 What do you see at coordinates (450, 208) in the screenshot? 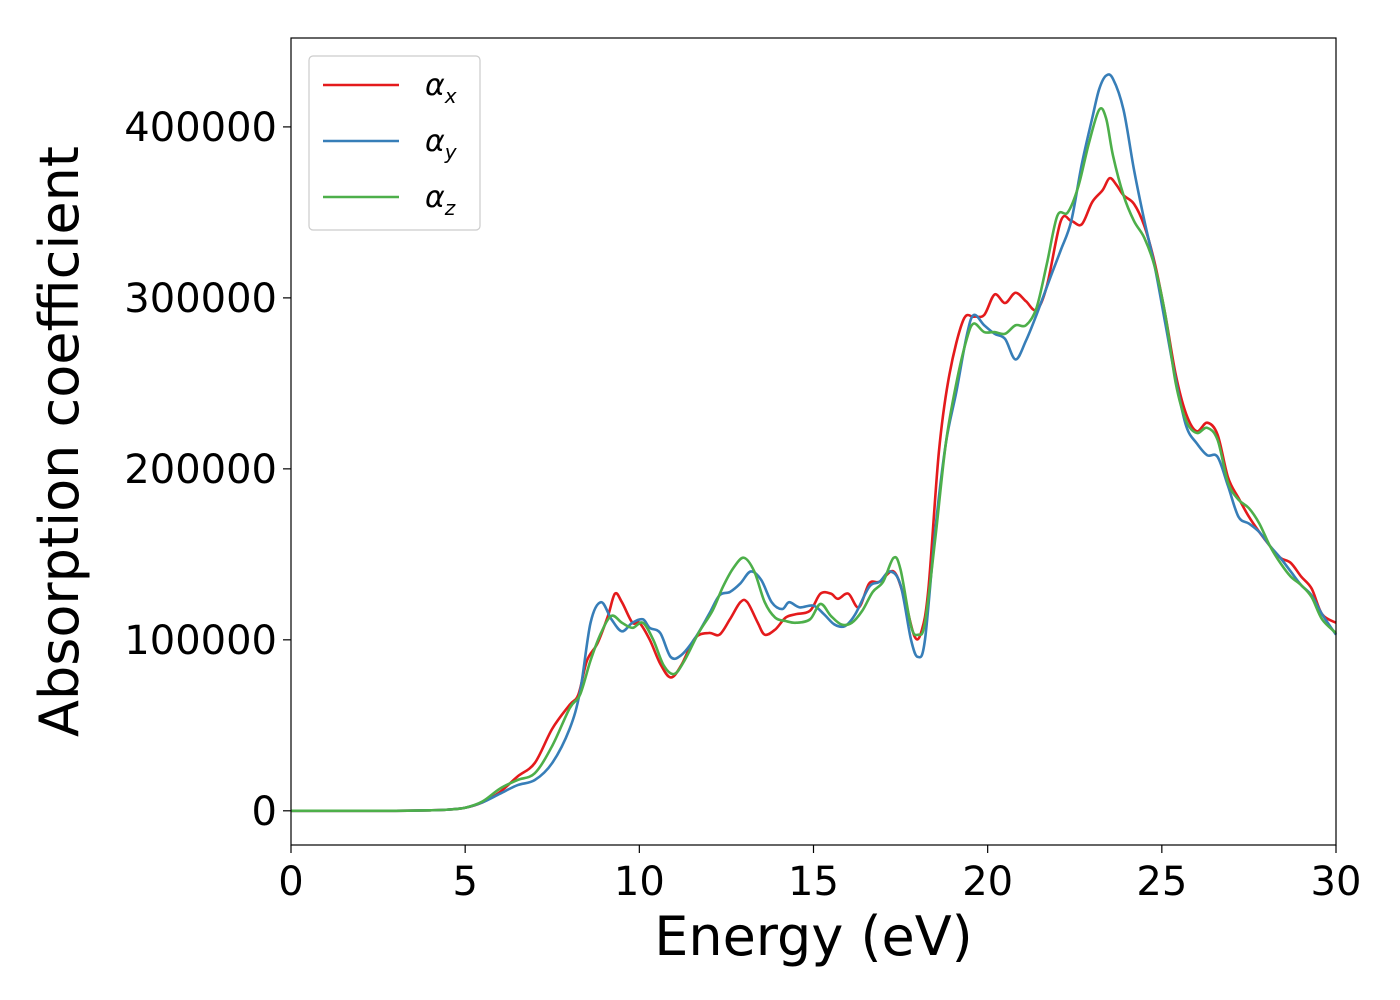
I see `legend-subscript: z` at bounding box center [450, 208].